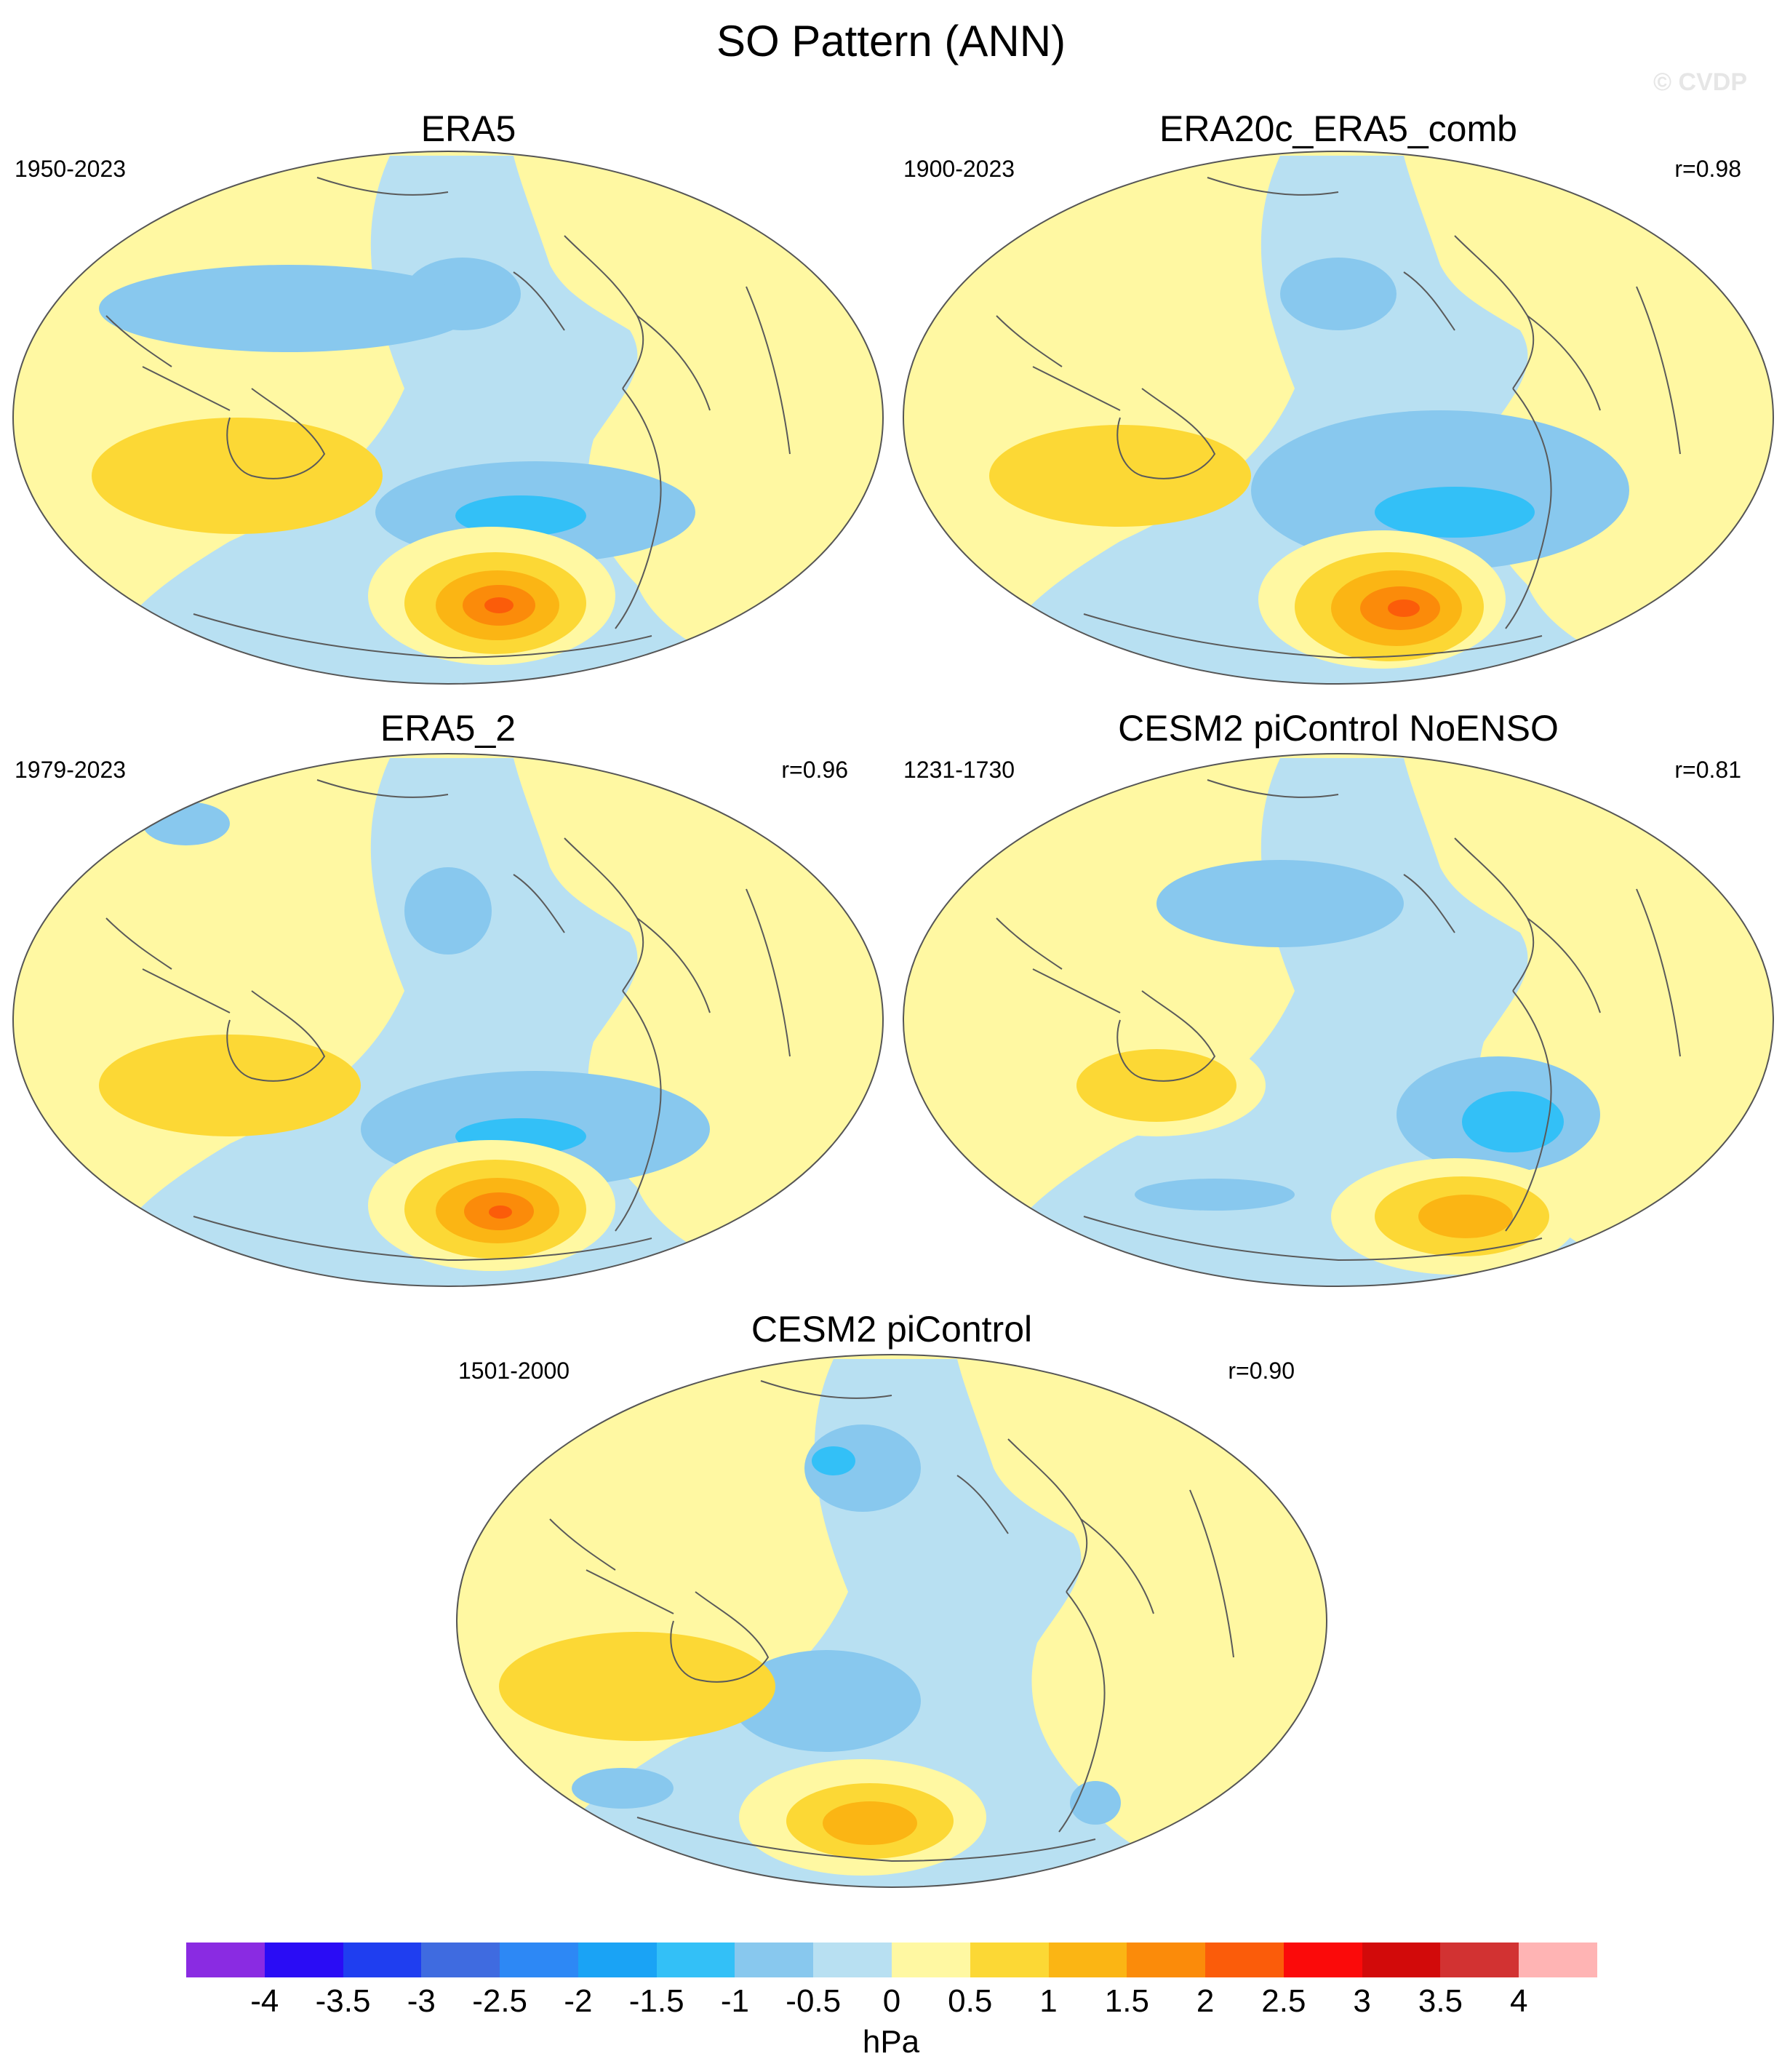 The width and height of the screenshot is (1782, 2072). I want to click on colorbar-tick-label: 4, so click(1518, 2001).